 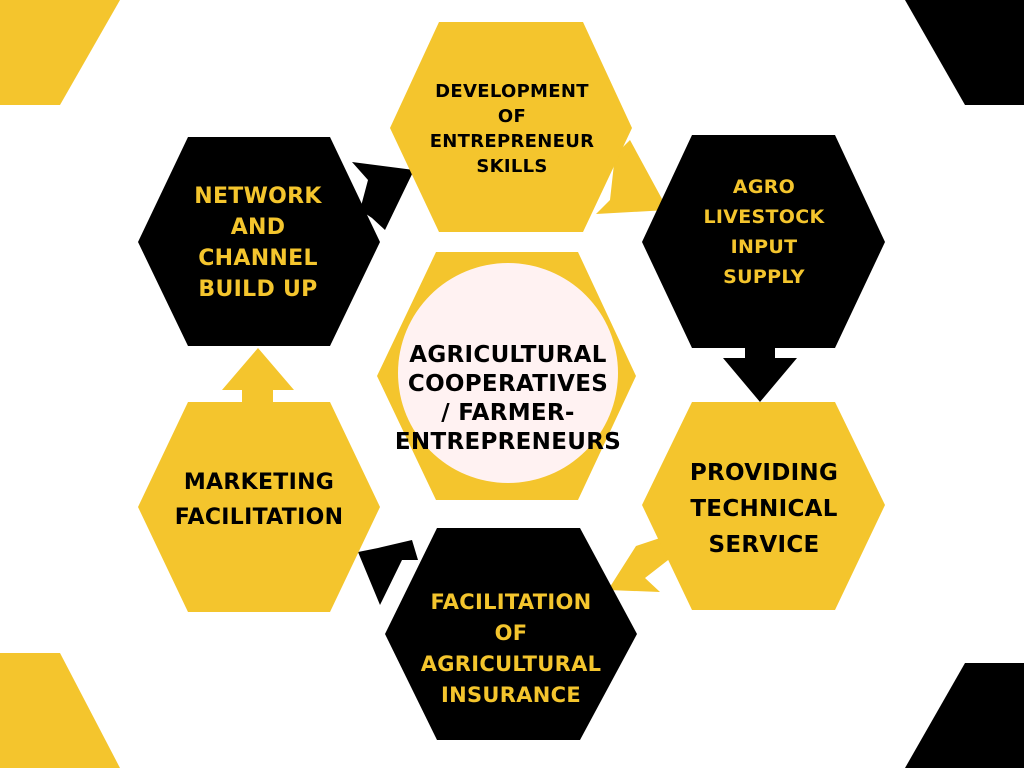 I want to click on hex-insurance, so click(x=511, y=634).